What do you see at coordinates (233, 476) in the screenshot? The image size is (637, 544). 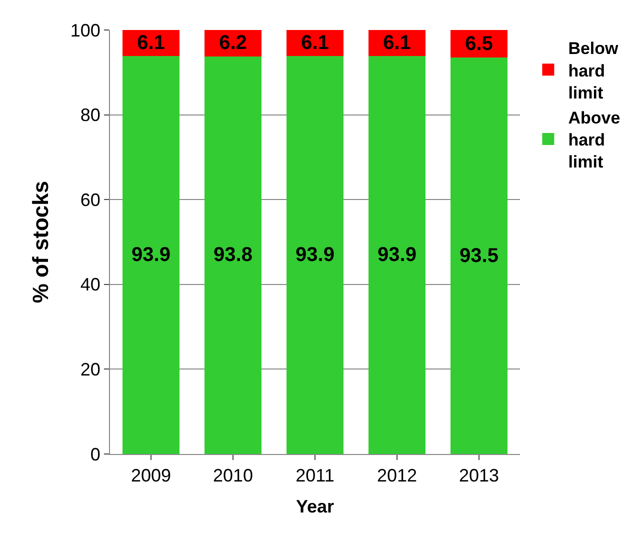 I see `x-tick-label: 2010` at bounding box center [233, 476].